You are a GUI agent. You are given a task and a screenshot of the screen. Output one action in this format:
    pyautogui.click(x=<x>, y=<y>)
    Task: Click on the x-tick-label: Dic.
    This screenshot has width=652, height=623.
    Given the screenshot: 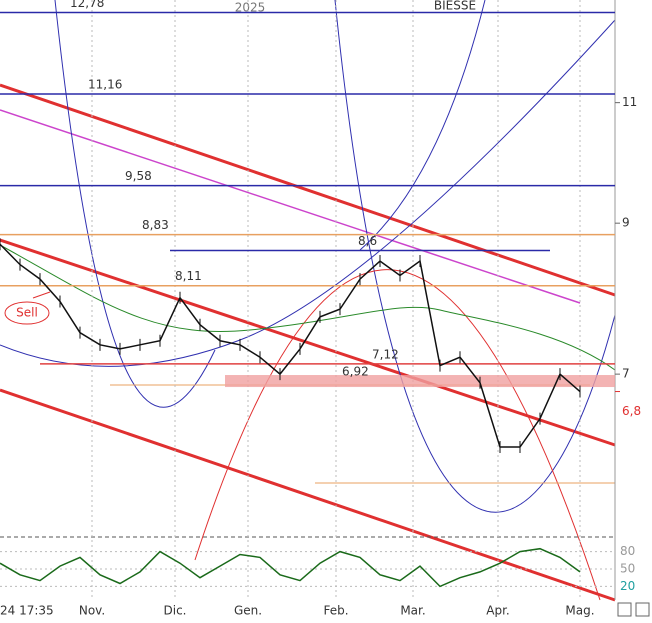 What is the action you would take?
    pyautogui.click(x=175, y=611)
    